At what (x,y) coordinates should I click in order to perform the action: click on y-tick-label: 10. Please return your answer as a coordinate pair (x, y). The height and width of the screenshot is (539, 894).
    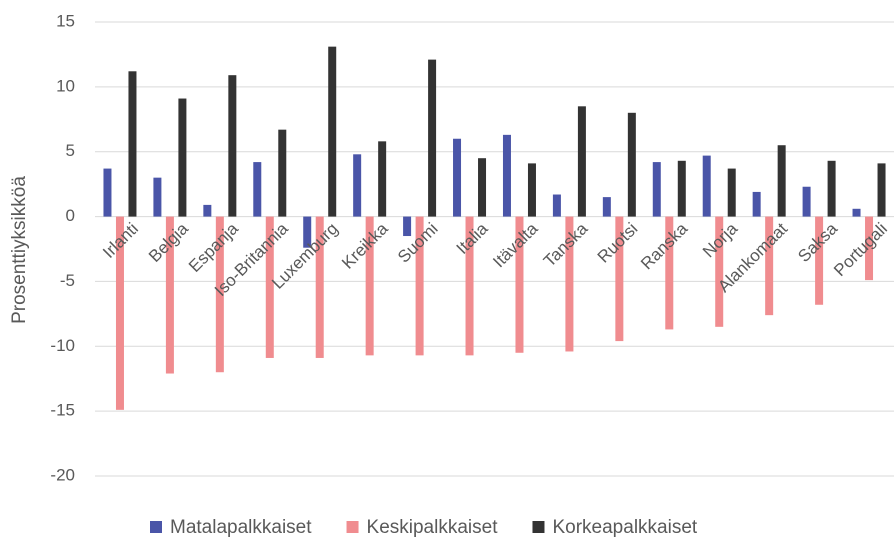
    Looking at the image, I should click on (65, 85).